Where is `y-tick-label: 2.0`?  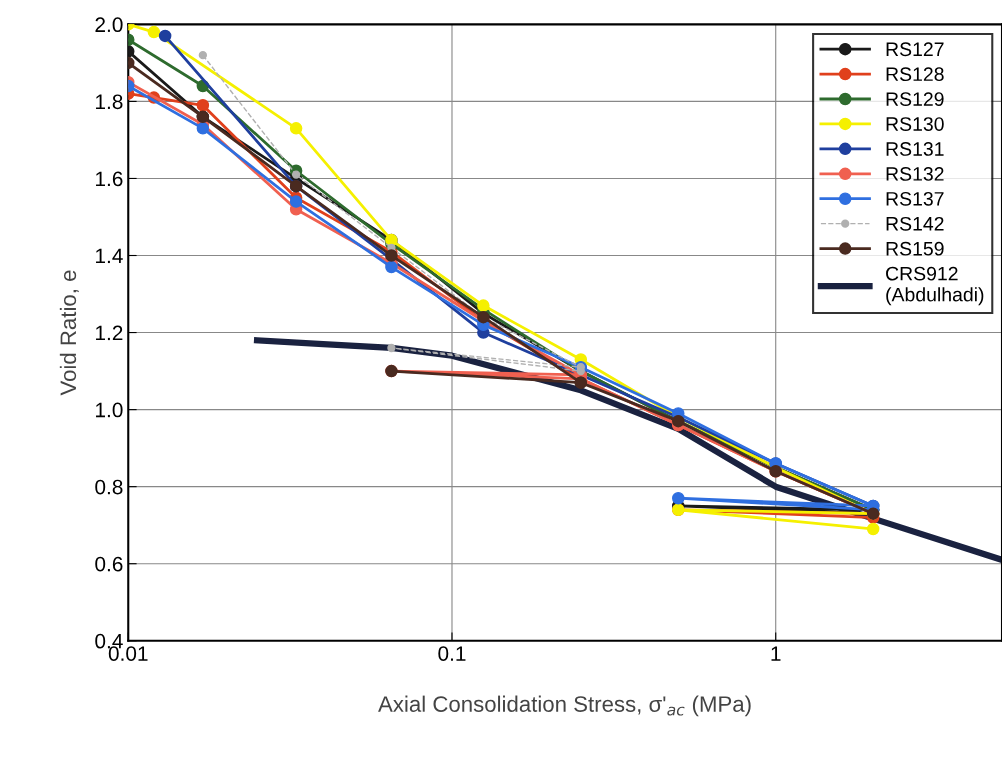 y-tick-label: 2.0 is located at coordinates (109, 25).